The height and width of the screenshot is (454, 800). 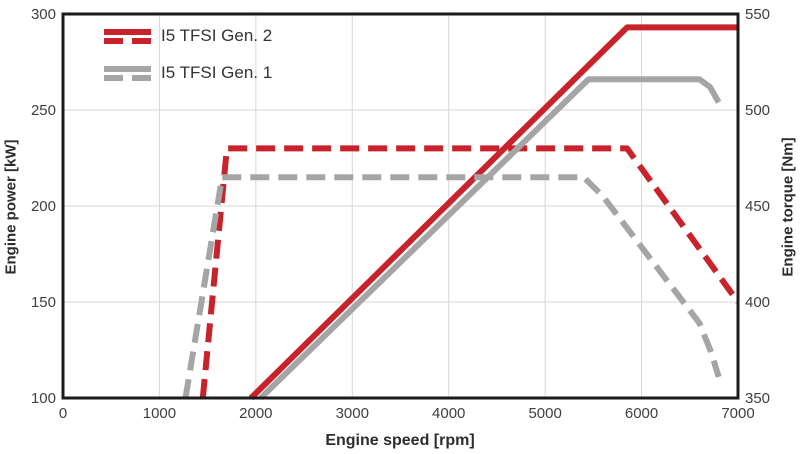 What do you see at coordinates (43, 110) in the screenshot?
I see `y-left-tick-label: 250` at bounding box center [43, 110].